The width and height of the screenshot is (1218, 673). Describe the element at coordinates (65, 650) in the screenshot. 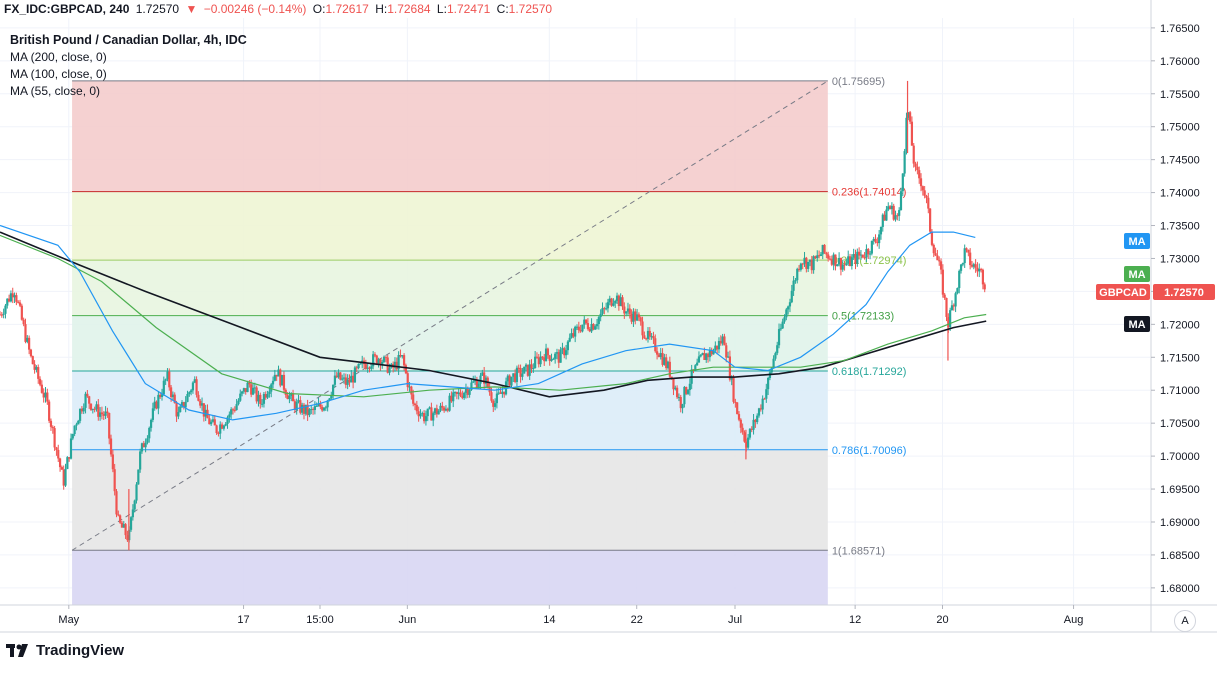

I see `tradingview-logo: TradingView` at that location.